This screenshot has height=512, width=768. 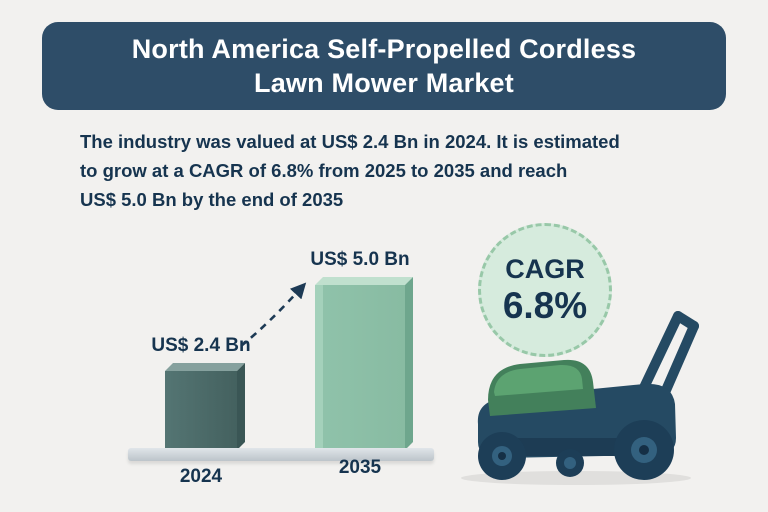 What do you see at coordinates (212, 199) in the screenshot?
I see `description-line3: US$ 5.0 Bn by the end of 2035` at bounding box center [212, 199].